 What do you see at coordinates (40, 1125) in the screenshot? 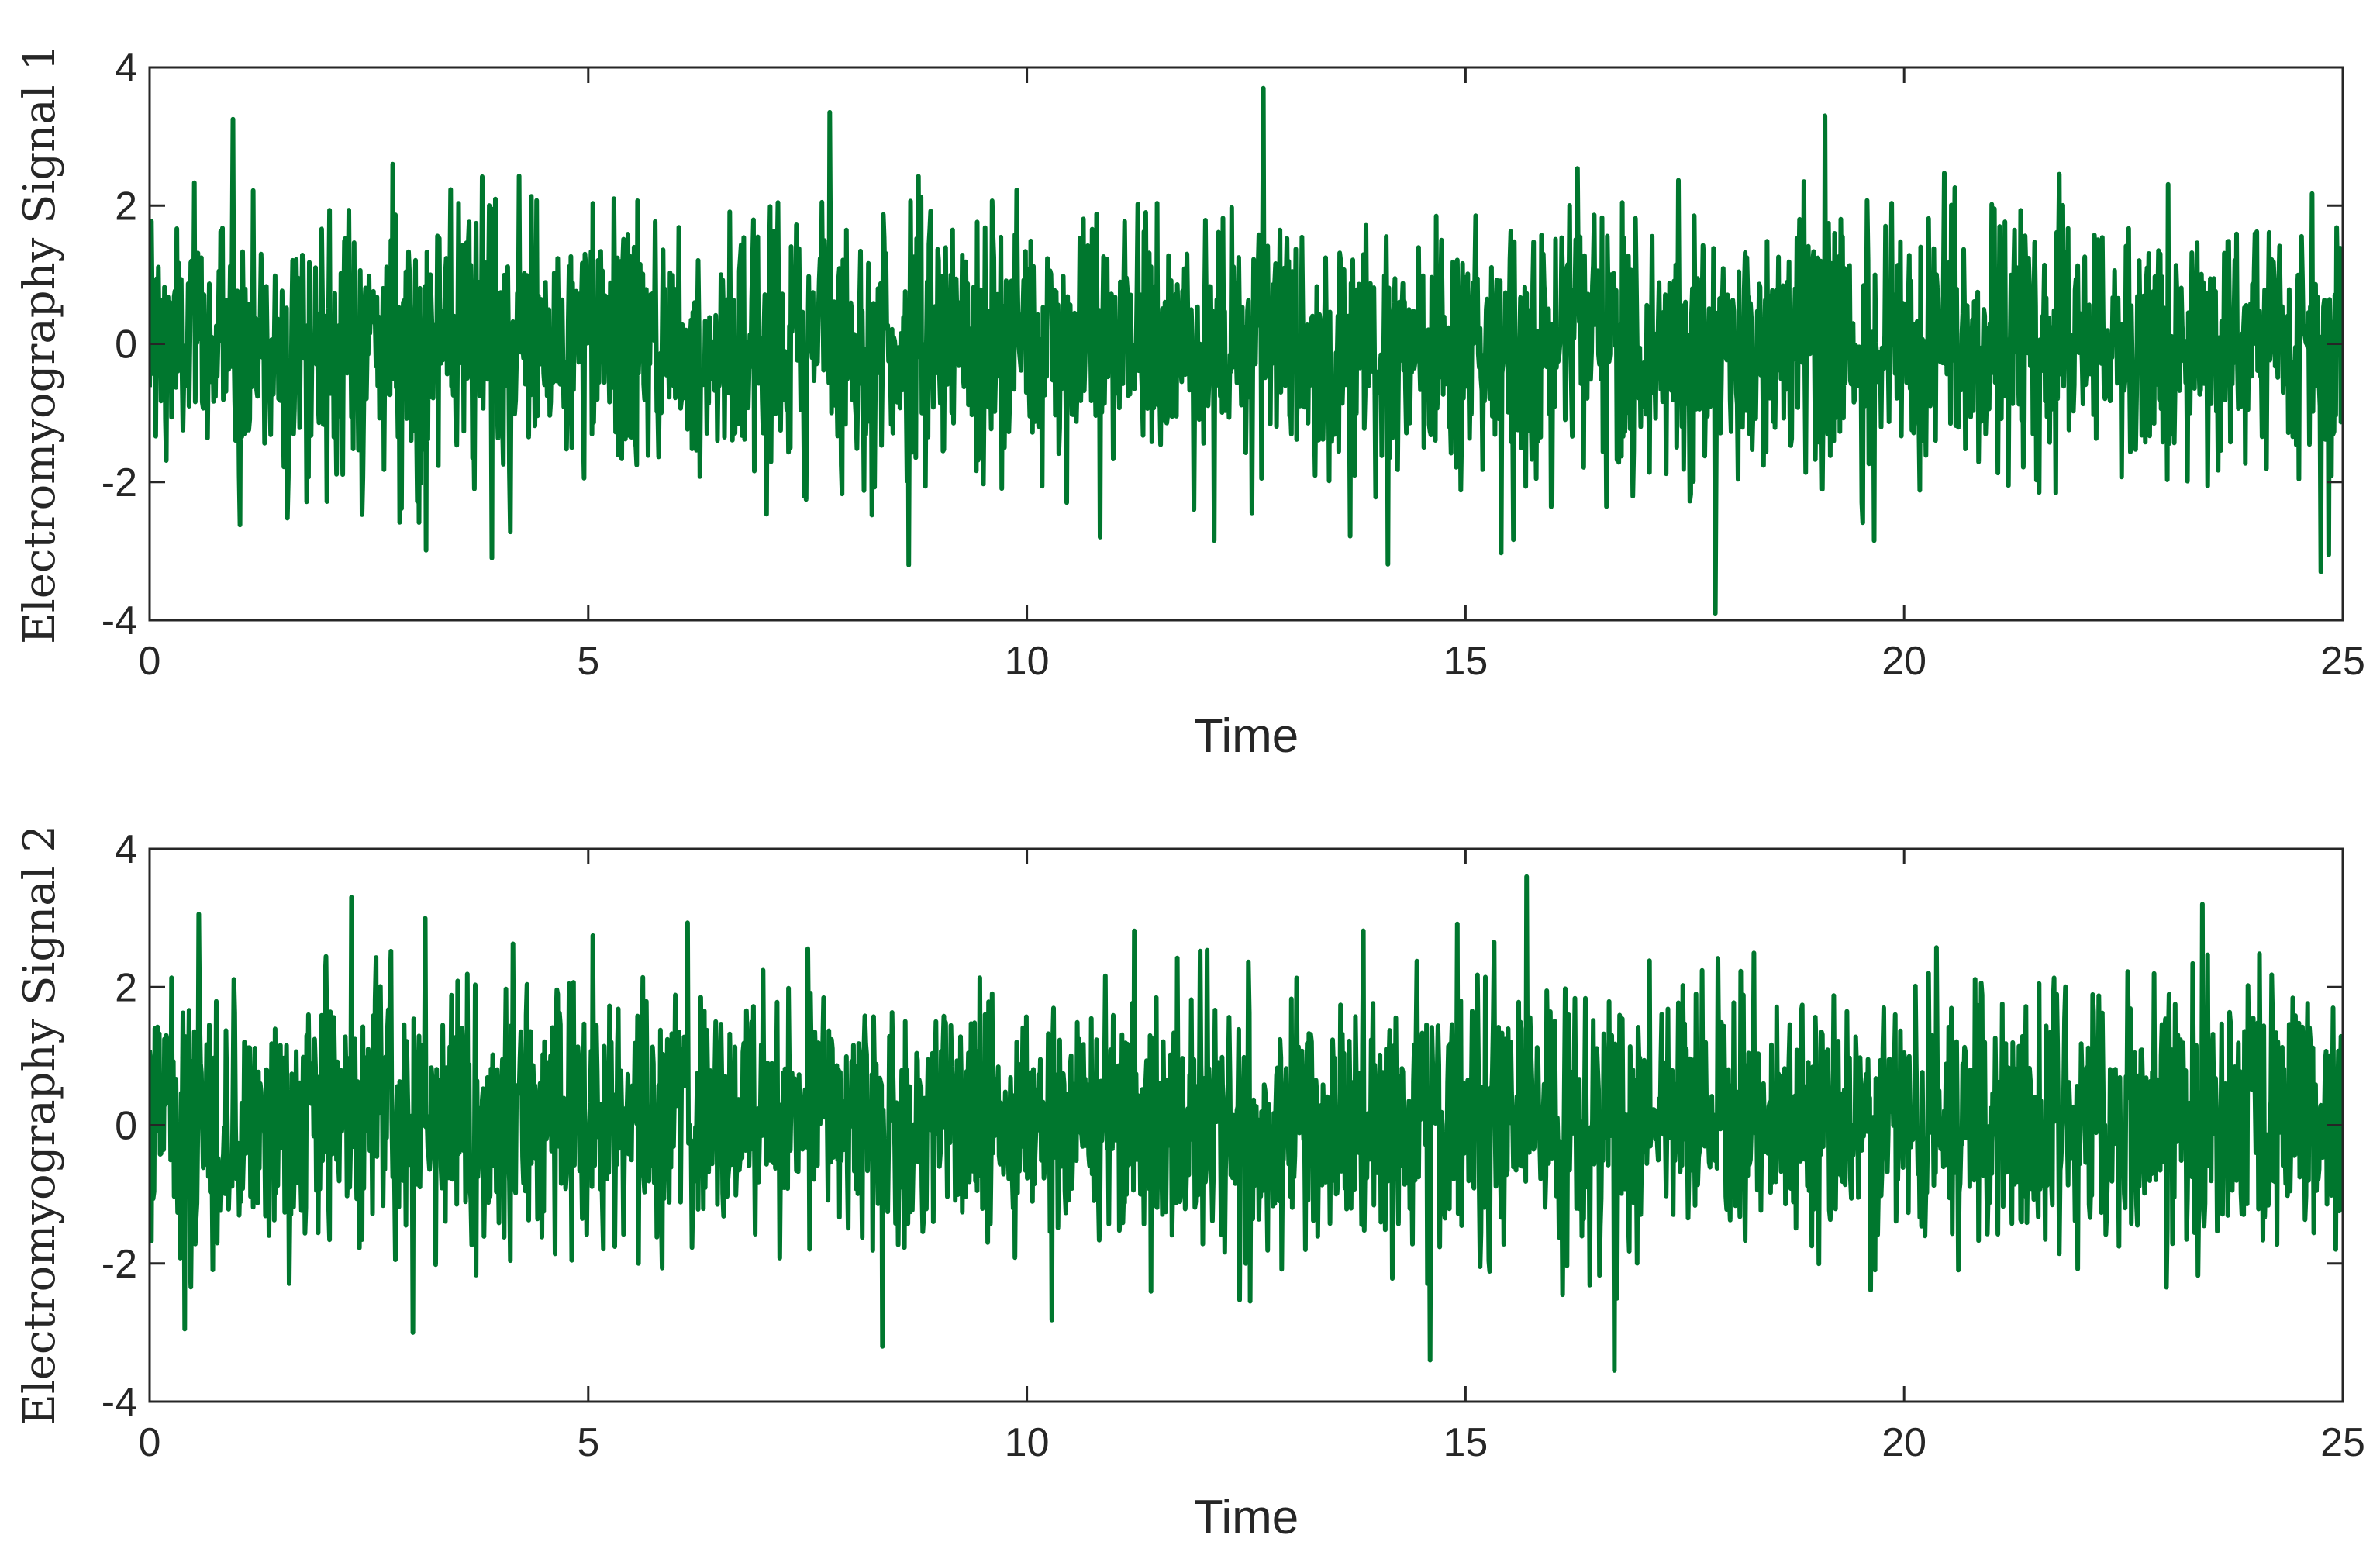
I see `y-axis-label-bottom: Electromyography Signal 2` at bounding box center [40, 1125].